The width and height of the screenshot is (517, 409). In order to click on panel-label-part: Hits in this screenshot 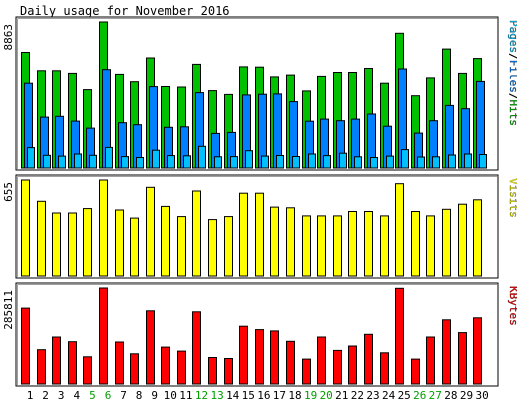, I will do `click(512, 113)`.